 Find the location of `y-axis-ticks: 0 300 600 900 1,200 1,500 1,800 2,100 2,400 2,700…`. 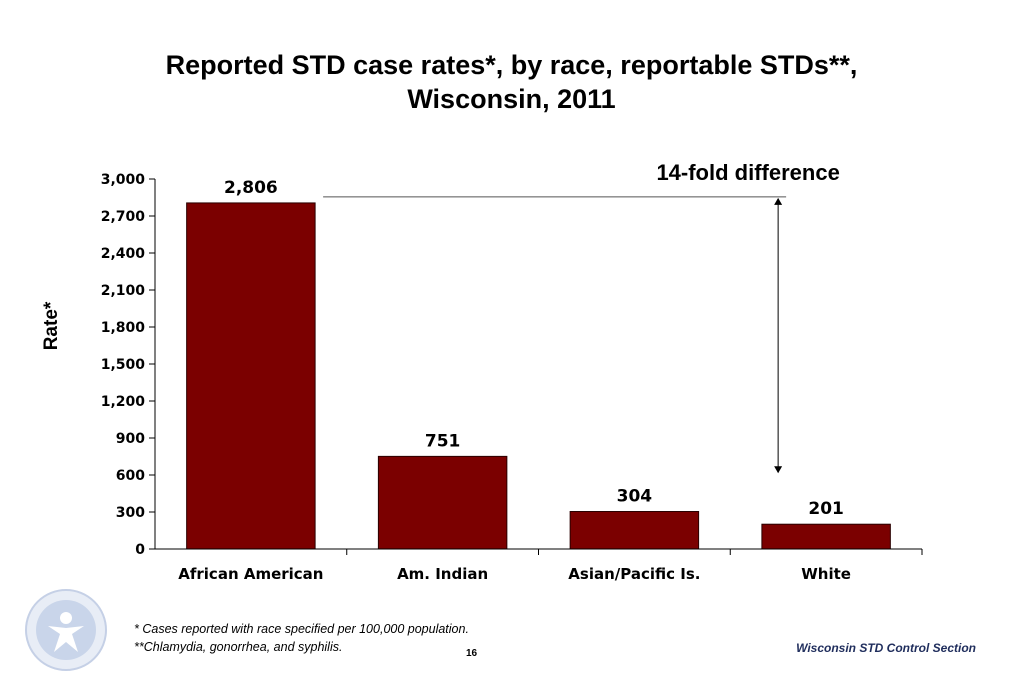

y-axis-ticks: 0 300 600 900 1,200 1,500 1,800 2,100 2,400 2,700… is located at coordinates (128, 365).